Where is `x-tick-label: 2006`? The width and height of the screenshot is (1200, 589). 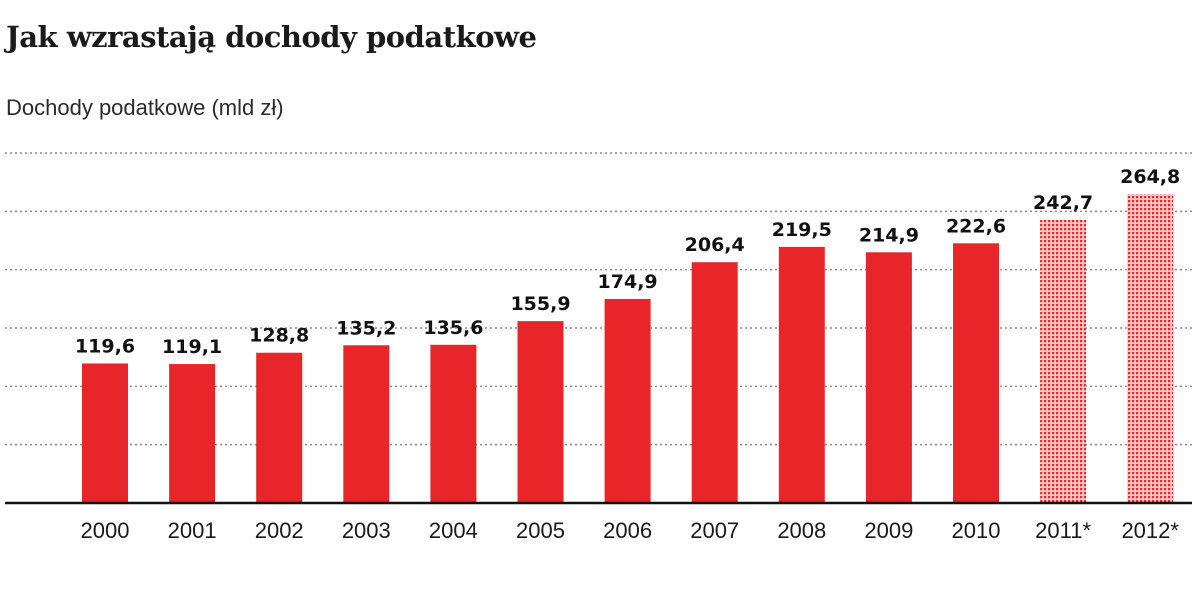
x-tick-label: 2006 is located at coordinates (627, 530).